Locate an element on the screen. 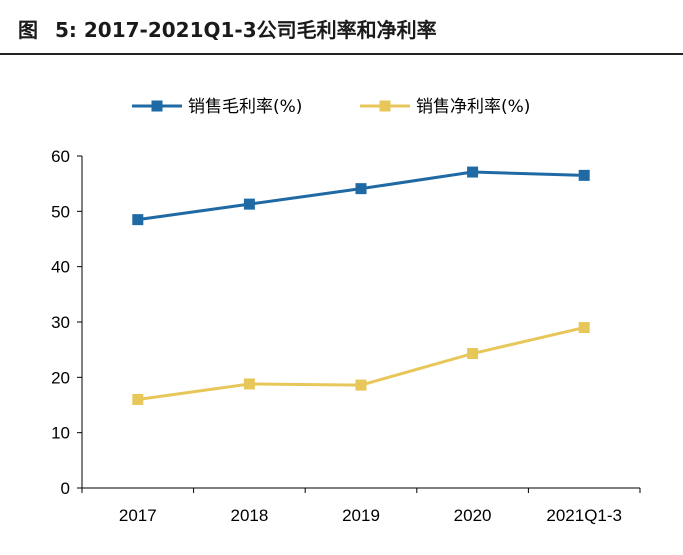 Image resolution: width=683 pixels, height=555 pixels. legend-label: 销售净利率(%) is located at coordinates (473, 107).